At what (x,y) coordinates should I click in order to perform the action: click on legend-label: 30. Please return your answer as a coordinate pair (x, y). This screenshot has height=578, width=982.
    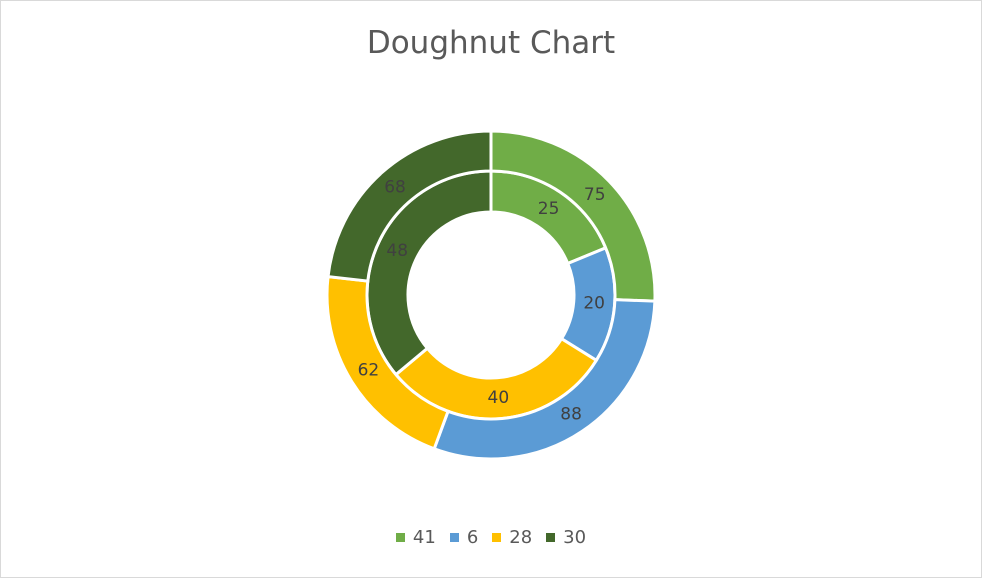
    Looking at the image, I should click on (575, 537).